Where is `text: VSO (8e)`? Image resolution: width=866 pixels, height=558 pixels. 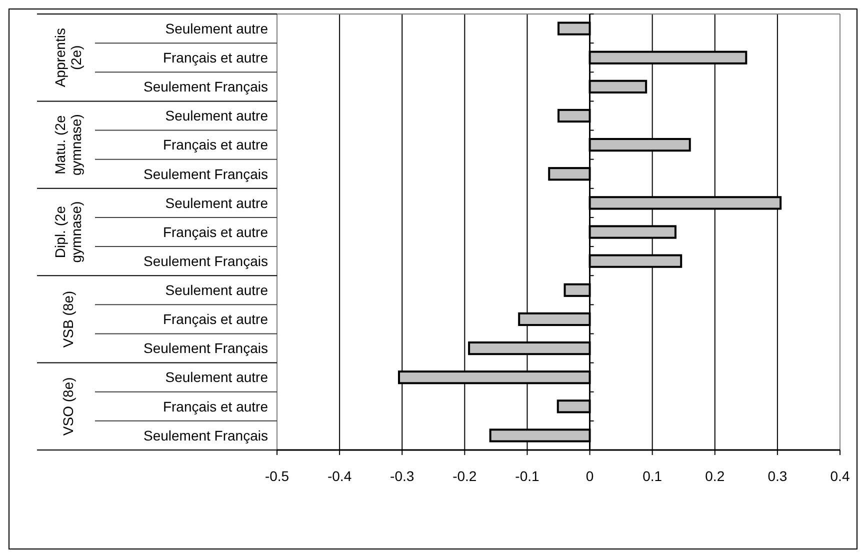 text: VSO (8e) is located at coordinates (68, 406).